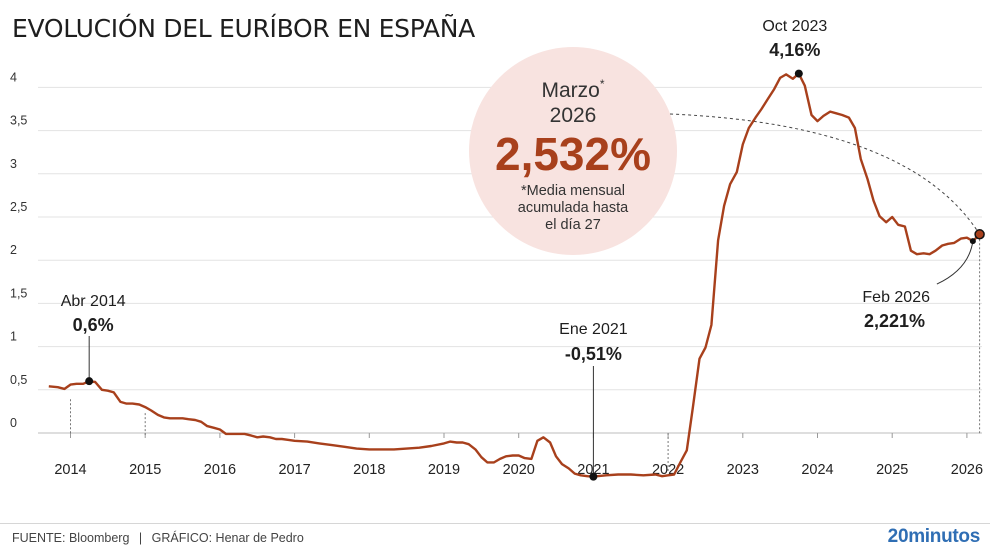  Describe the element at coordinates (13, 77) in the screenshot. I see `y-tick-label: 4` at that location.